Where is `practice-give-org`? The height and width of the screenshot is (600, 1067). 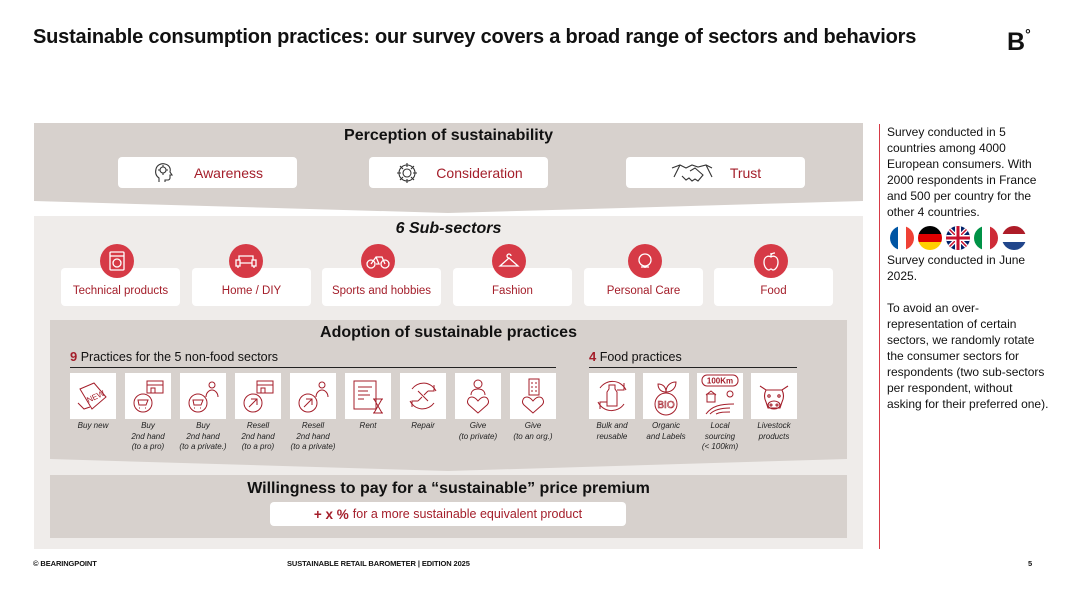
practice-give-org is located at coordinates (533, 396).